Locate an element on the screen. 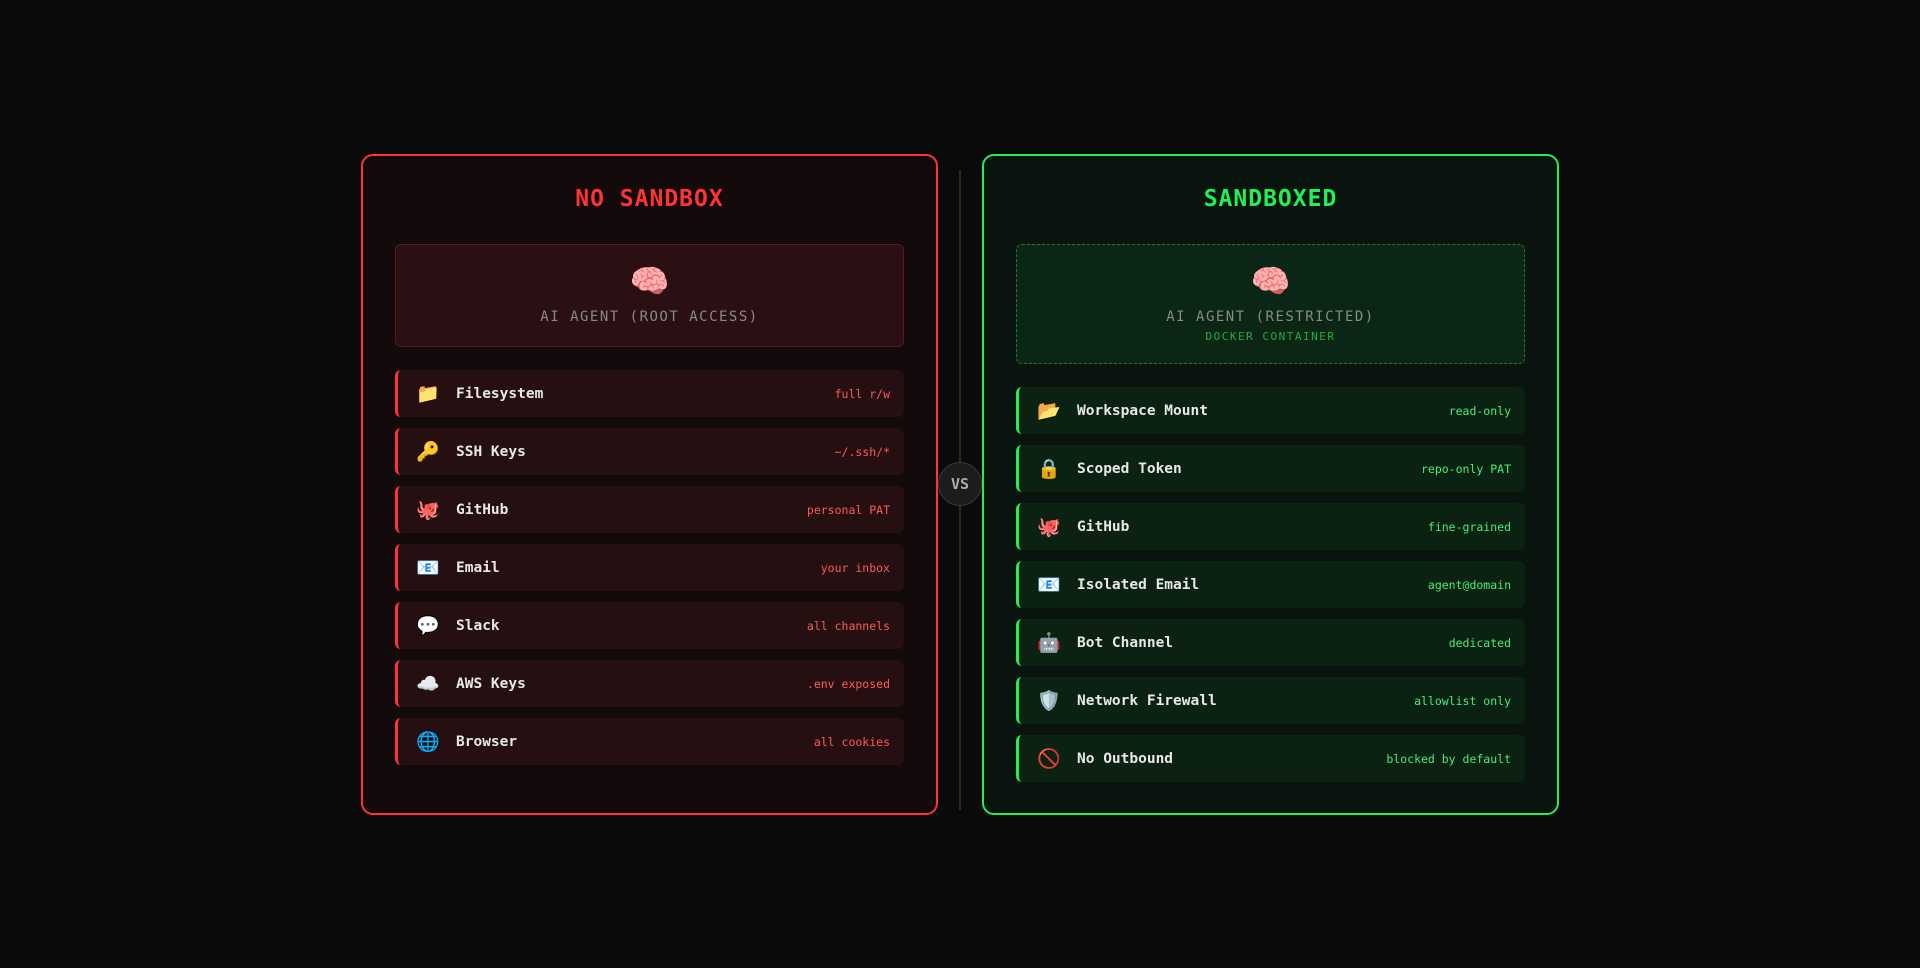 This screenshot has width=1920, height=968. item-label: Scoped Token is located at coordinates (1129, 468).